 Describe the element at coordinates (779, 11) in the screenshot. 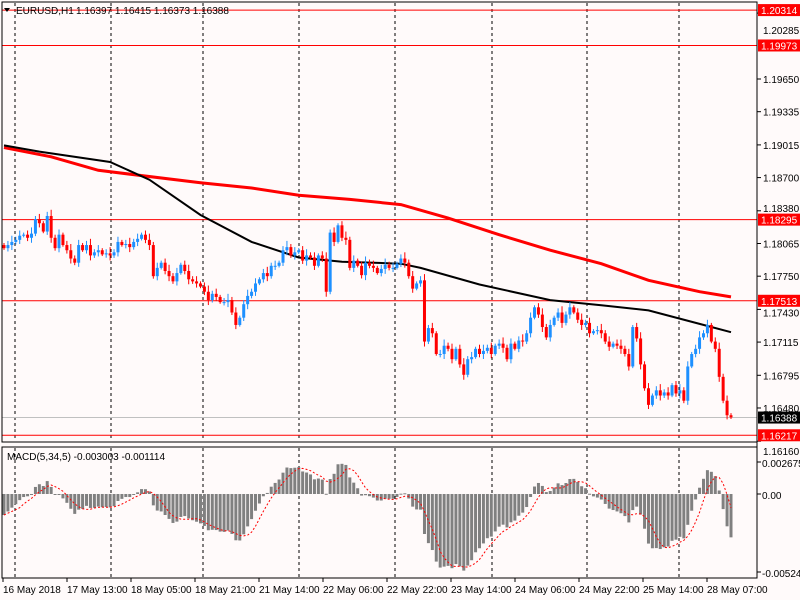

I see `price-level-tag-label: 1.20314` at that location.